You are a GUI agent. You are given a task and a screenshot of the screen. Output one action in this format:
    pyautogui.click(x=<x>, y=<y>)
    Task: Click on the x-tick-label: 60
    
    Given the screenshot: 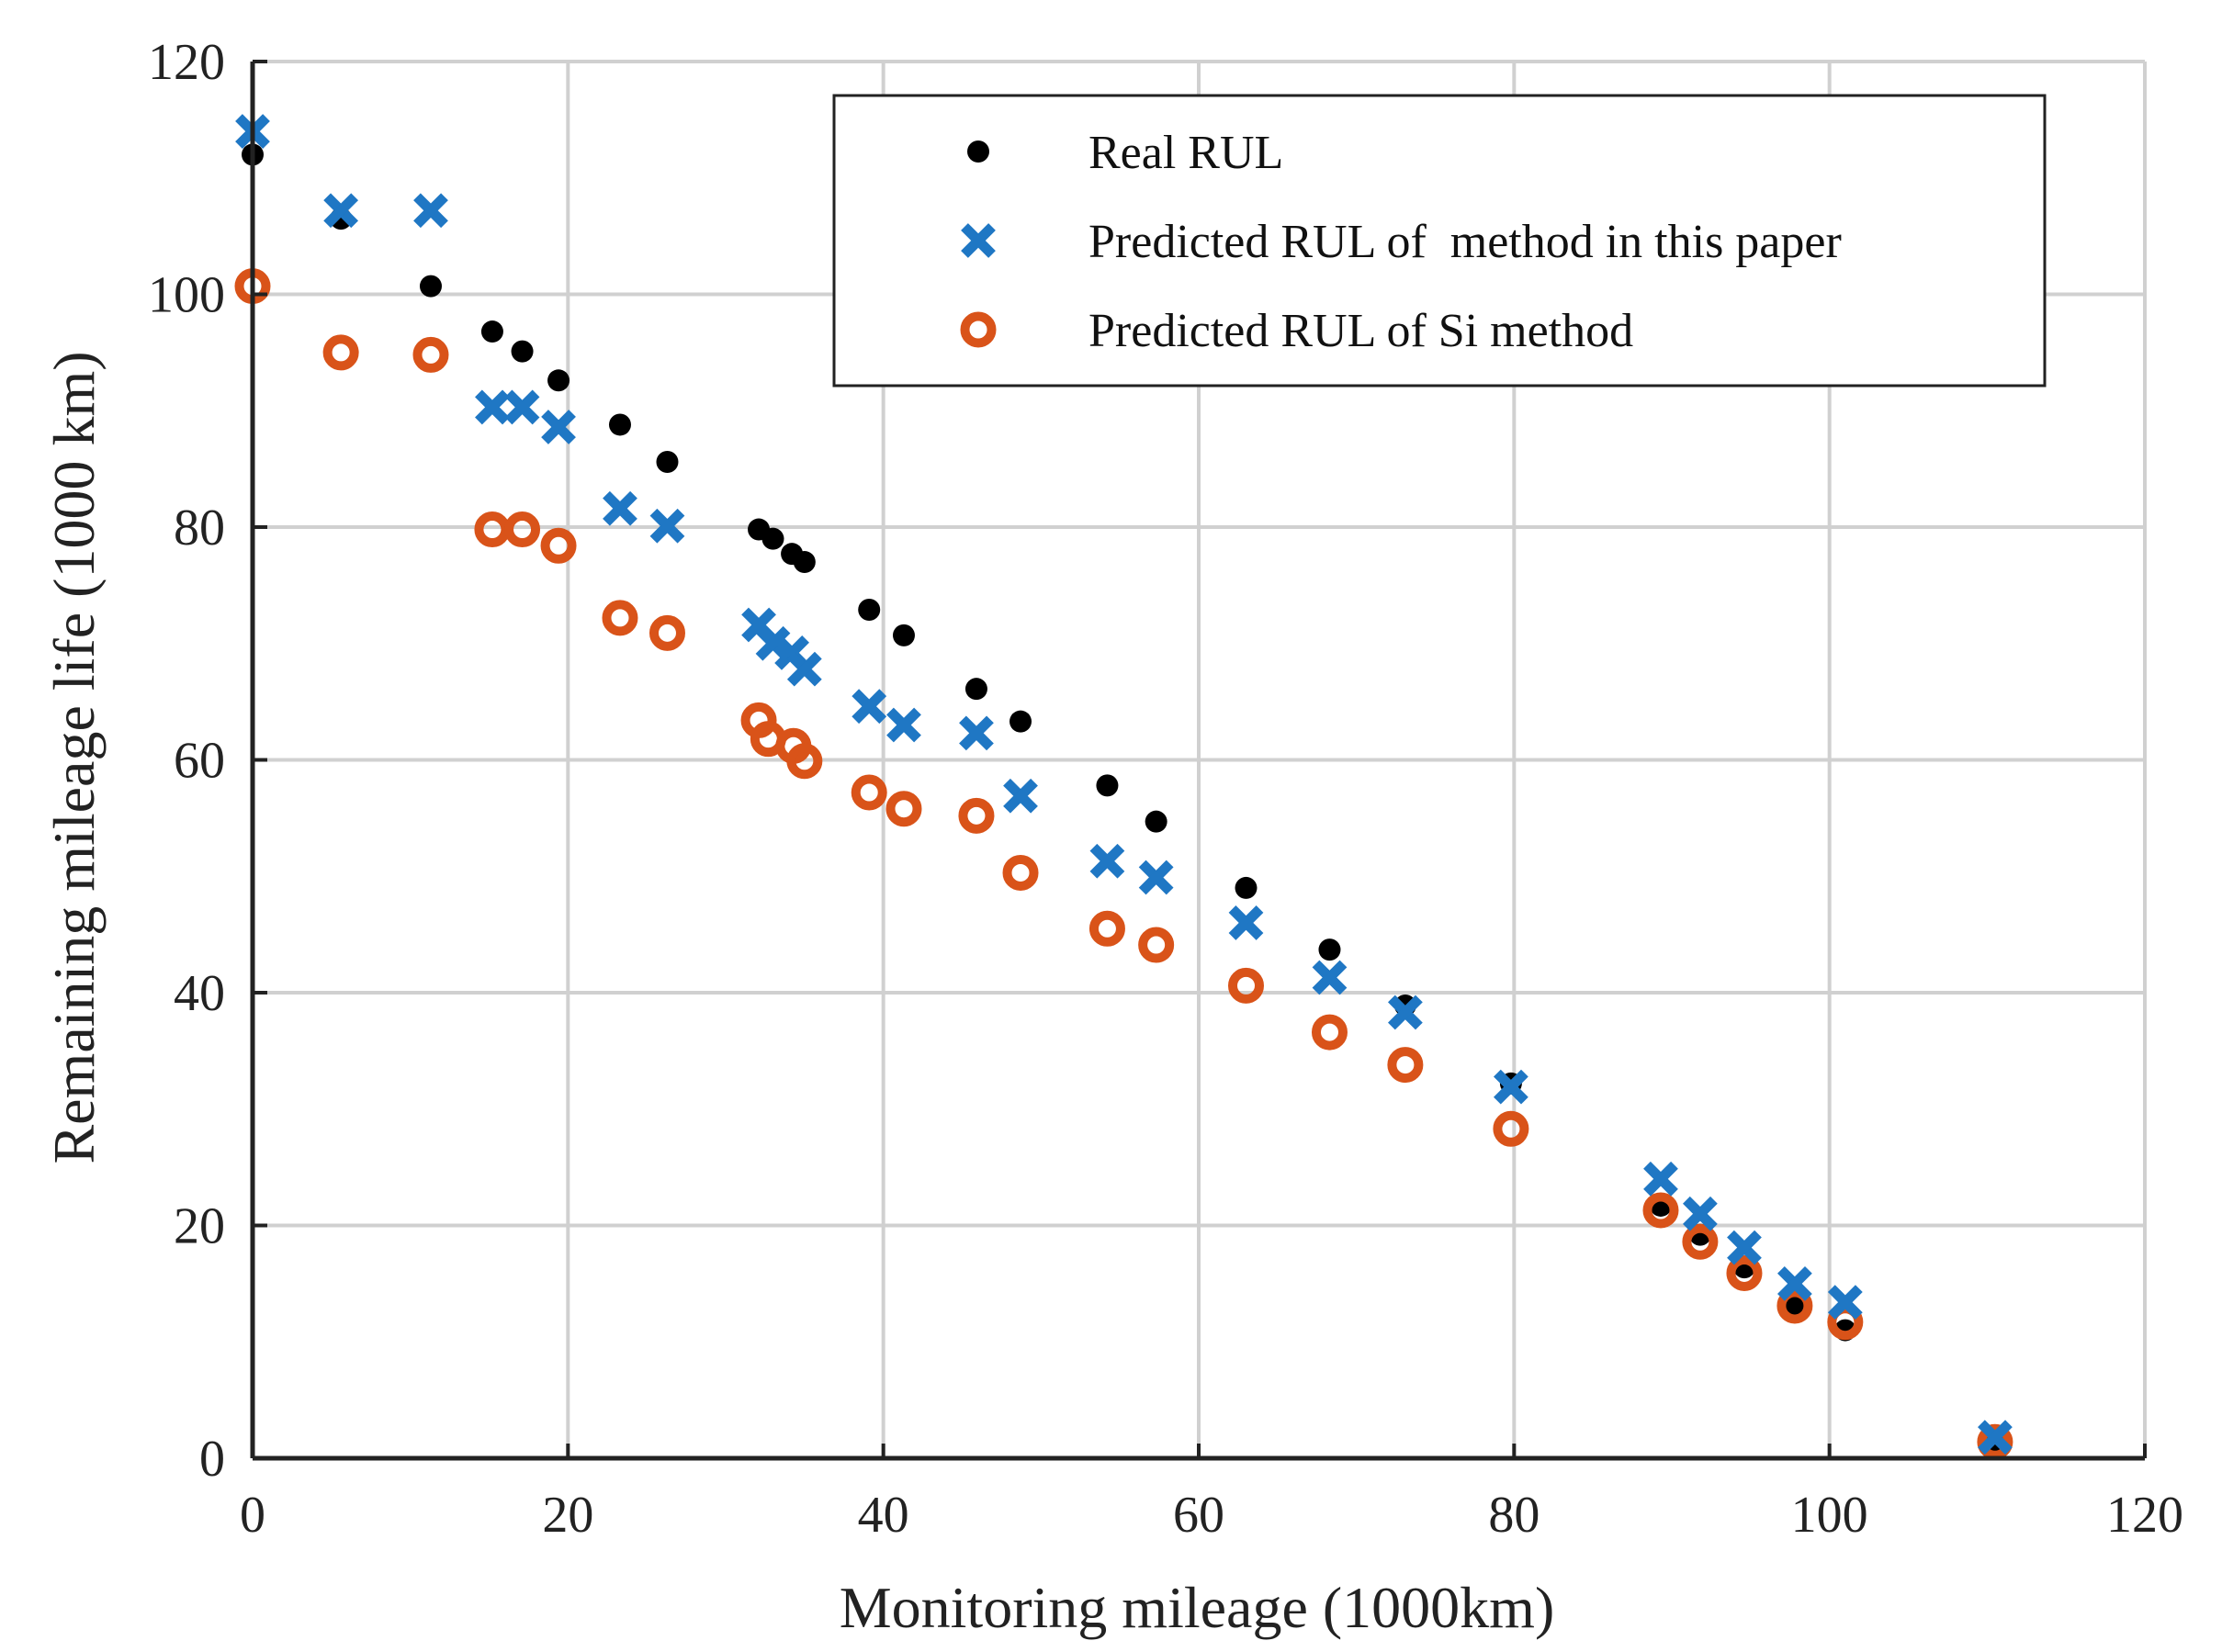 What is the action you would take?
    pyautogui.click(x=1198, y=1515)
    